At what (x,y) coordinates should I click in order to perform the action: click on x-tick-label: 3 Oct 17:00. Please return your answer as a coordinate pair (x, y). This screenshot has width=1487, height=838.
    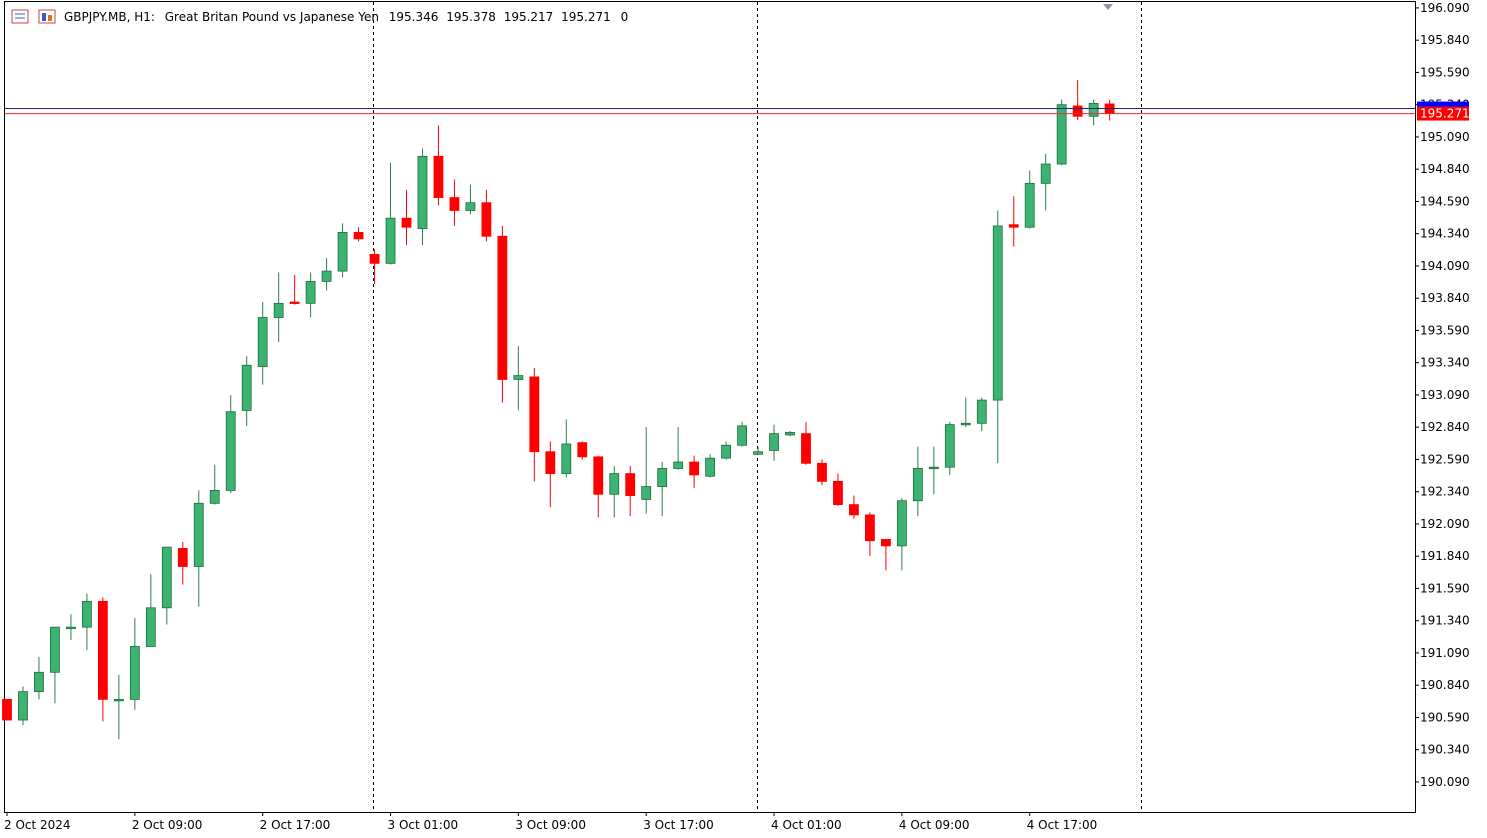
    Looking at the image, I should click on (678, 825).